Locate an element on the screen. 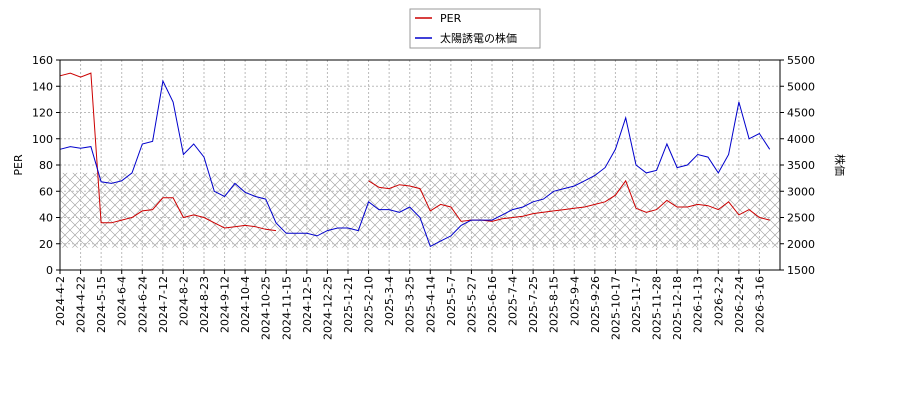 The width and height of the screenshot is (900, 404). x-tick-label: 2025-9-26 is located at coordinates (595, 304).